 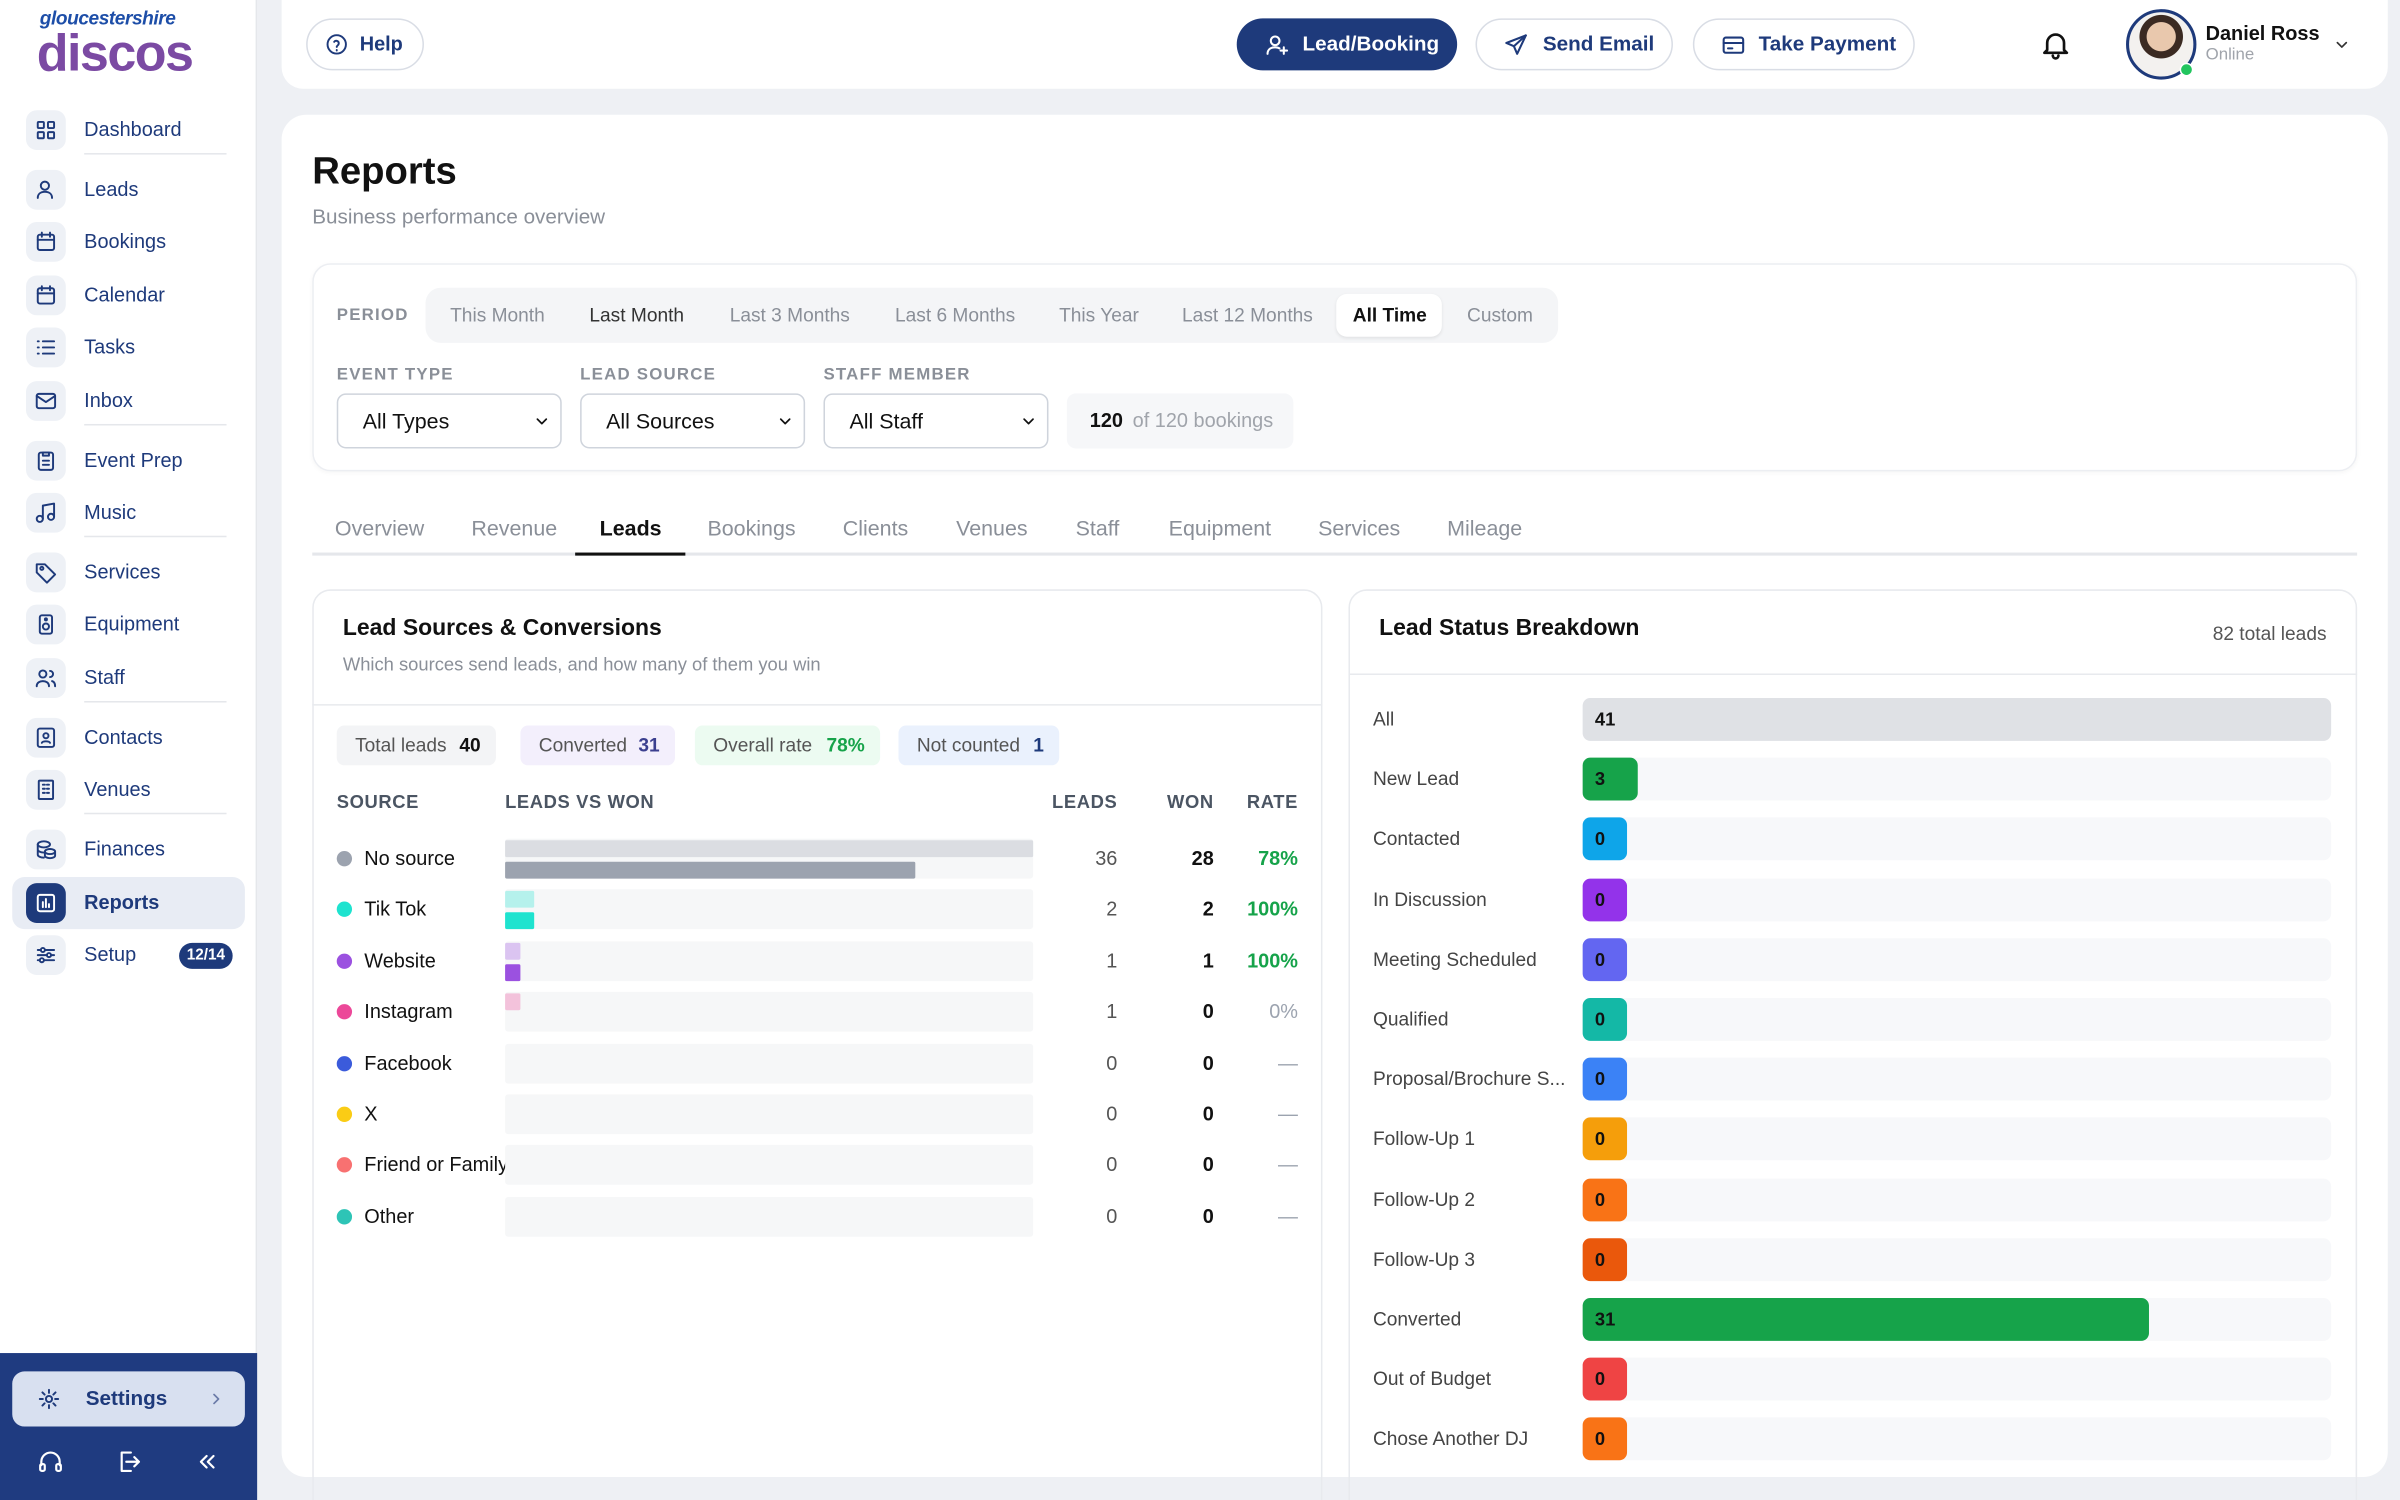 I want to click on help-button, so click(x=365, y=44).